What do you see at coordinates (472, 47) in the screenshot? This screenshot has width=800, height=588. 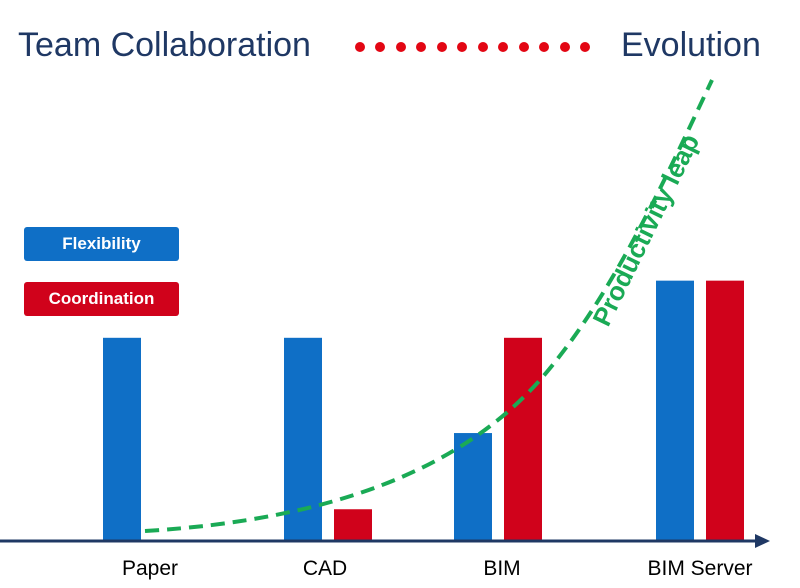 I see `dotted-connector` at bounding box center [472, 47].